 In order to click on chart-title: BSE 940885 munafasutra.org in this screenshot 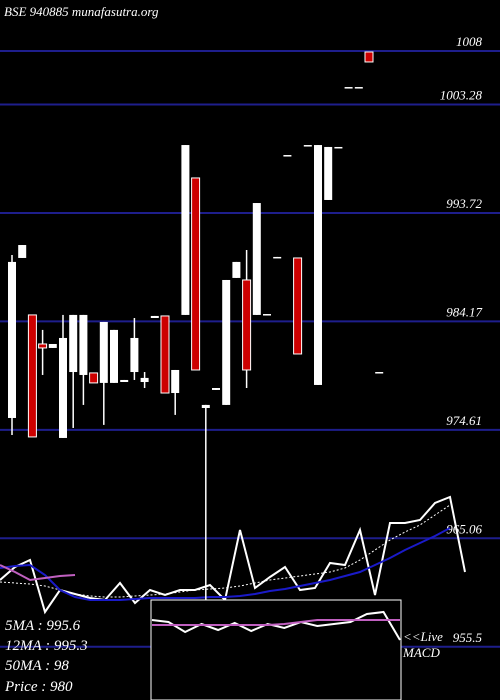, I will do `click(81, 11)`.